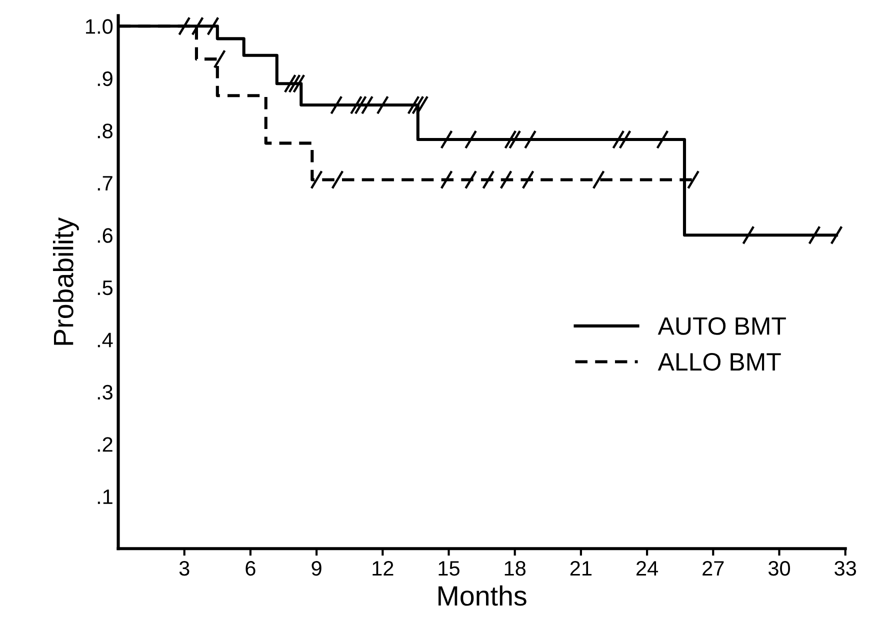 The height and width of the screenshot is (627, 876). I want to click on x-tick-label: 30, so click(779, 568).